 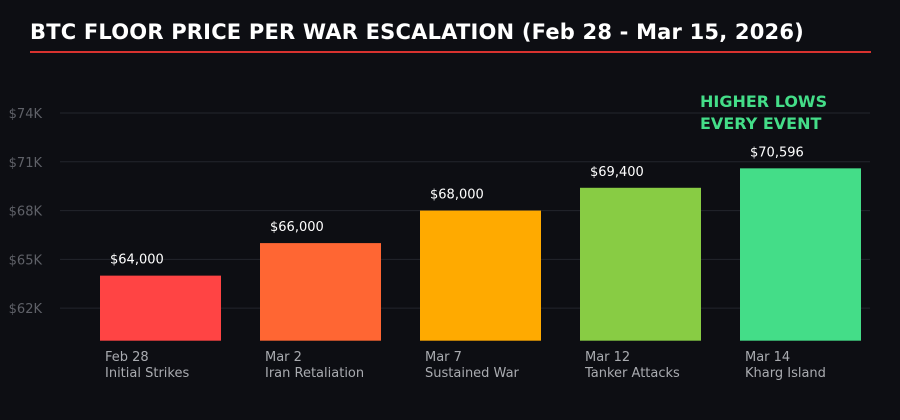 What do you see at coordinates (26, 309) in the screenshot?
I see `y-tick-label: $62K` at bounding box center [26, 309].